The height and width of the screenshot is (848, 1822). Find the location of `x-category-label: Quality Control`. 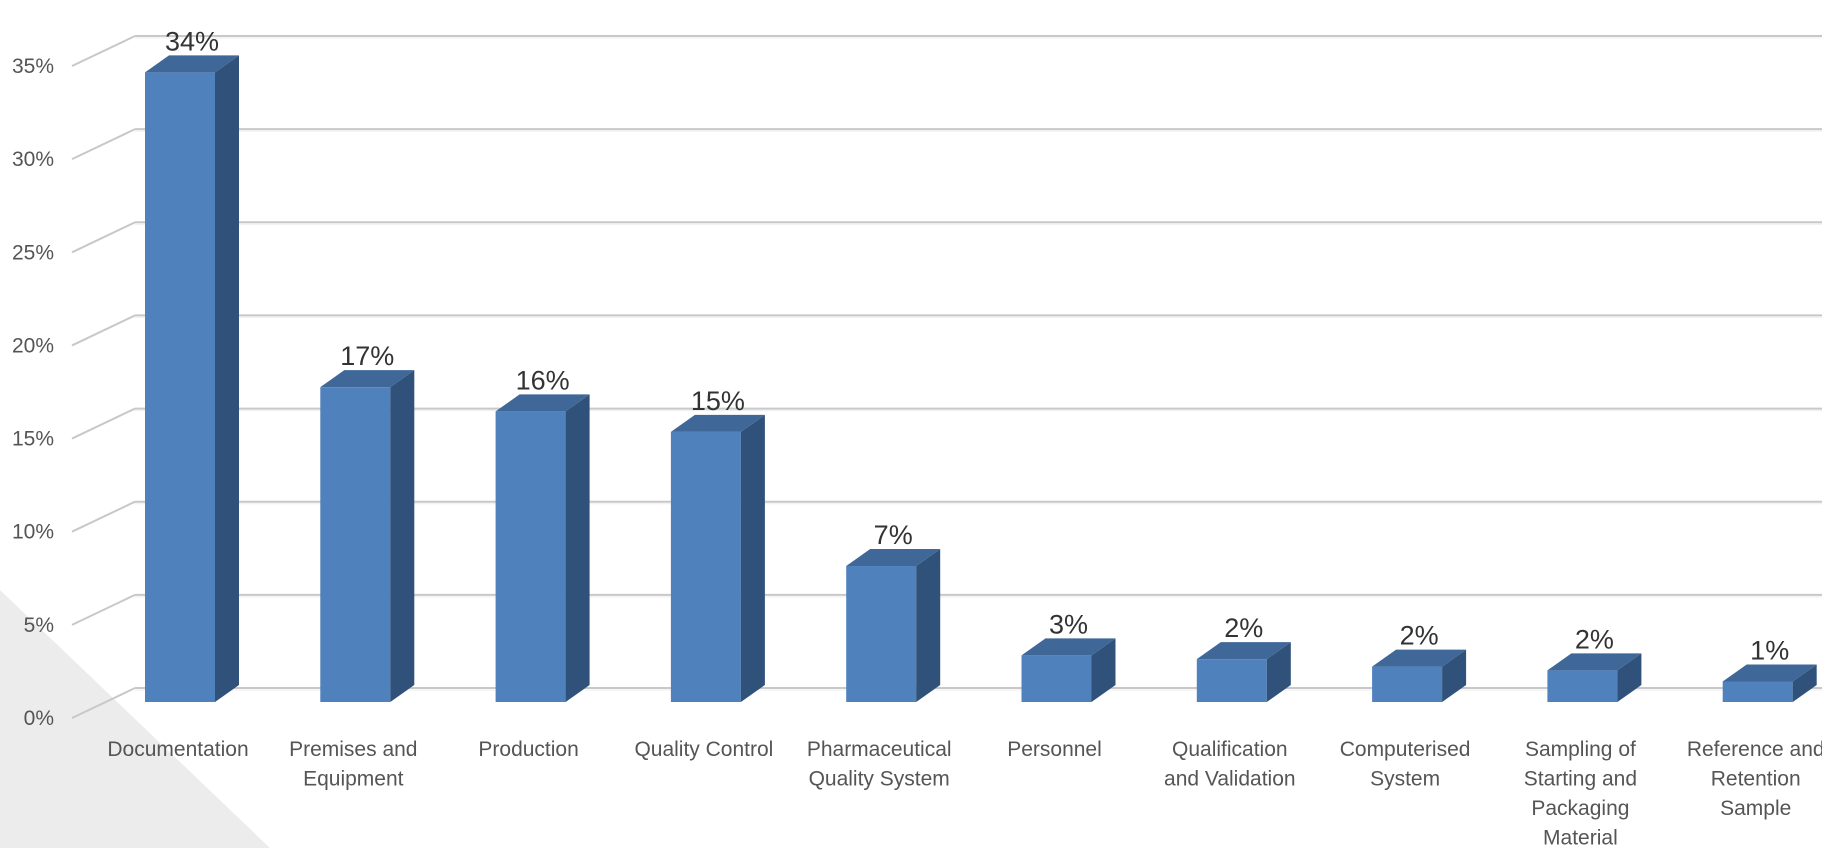

x-category-label: Quality Control is located at coordinates (703, 749).